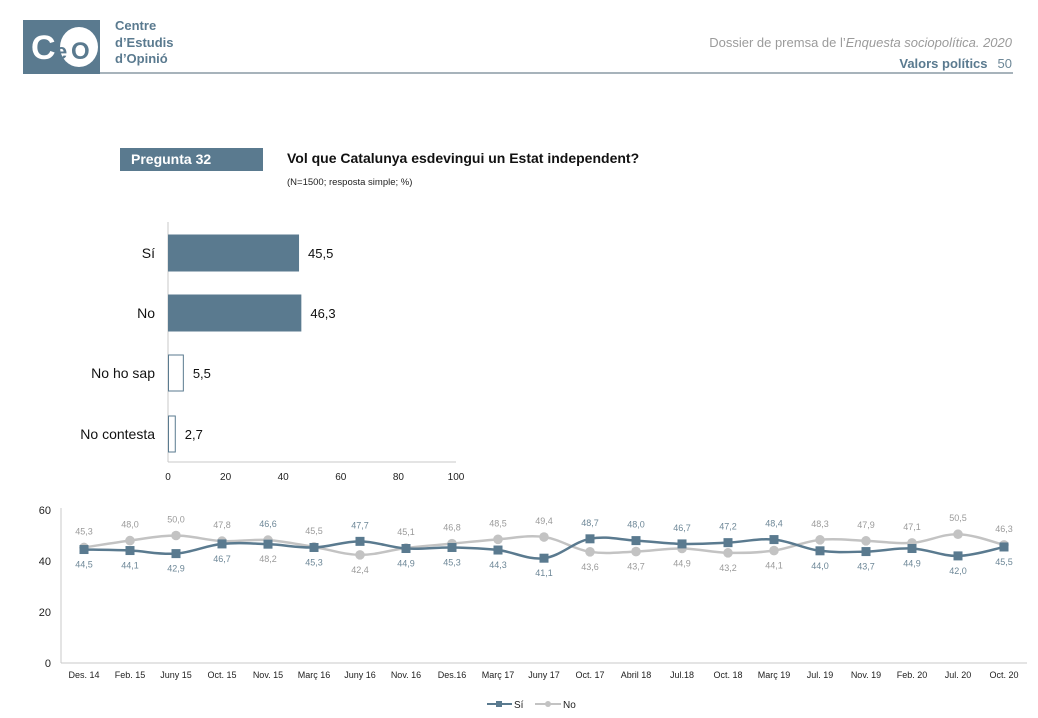 Image resolution: width=1038 pixels, height=718 pixels. What do you see at coordinates (322, 313) in the screenshot?
I see `bar-value-label: 46,3` at bounding box center [322, 313].